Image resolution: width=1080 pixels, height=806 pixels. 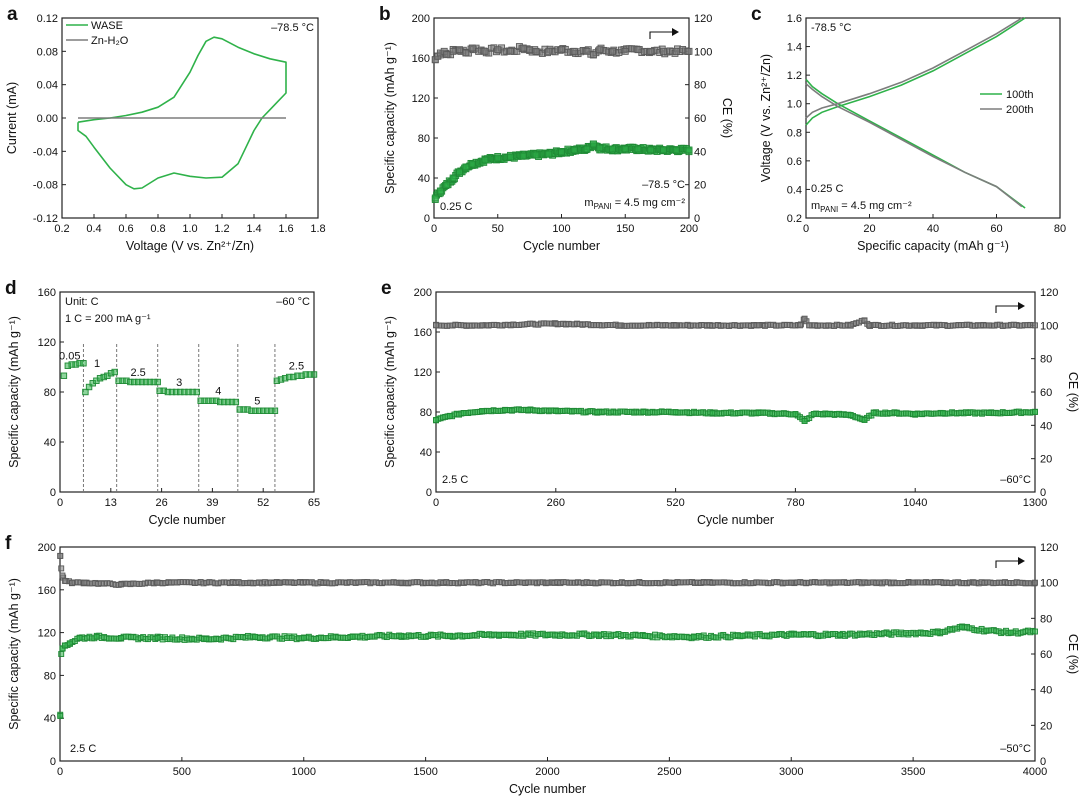 What do you see at coordinates (1060, 229) in the screenshot?
I see `x-tick-label: 80` at bounding box center [1060, 229].